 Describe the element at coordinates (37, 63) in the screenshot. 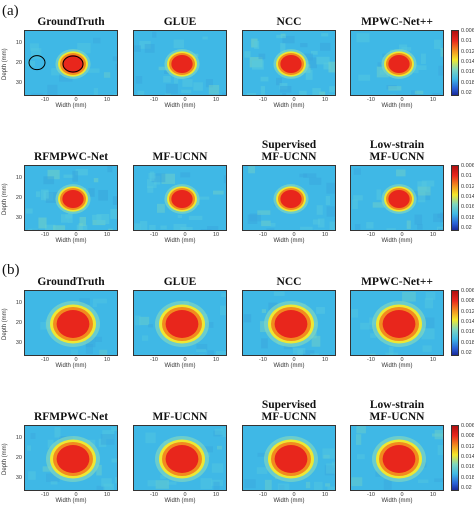

I see `background-roi-marker` at that location.